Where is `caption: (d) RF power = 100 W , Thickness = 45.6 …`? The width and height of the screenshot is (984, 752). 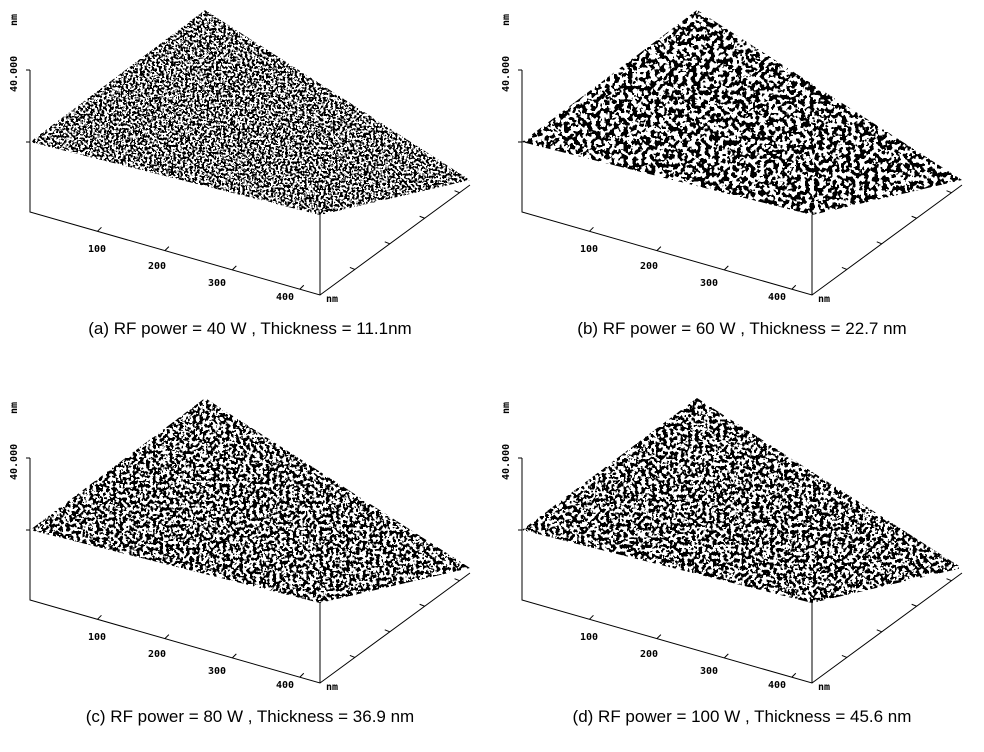
caption: (d) RF power = 100 W , Thickness = 45.6 … is located at coordinates (742, 716).